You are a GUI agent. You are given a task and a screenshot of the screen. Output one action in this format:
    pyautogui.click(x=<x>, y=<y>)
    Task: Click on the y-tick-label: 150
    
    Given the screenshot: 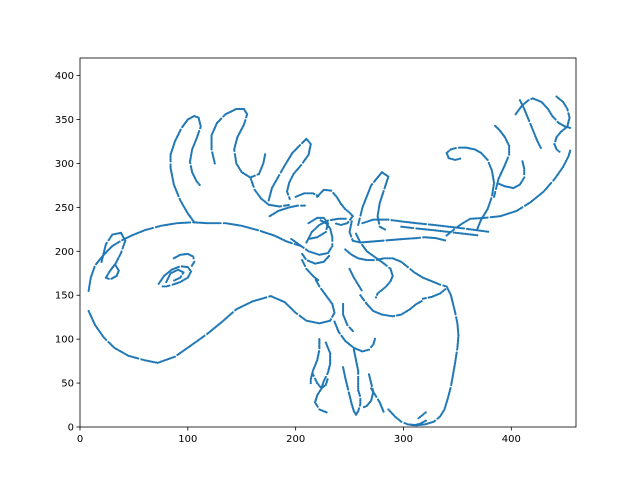 What is the action you would take?
    pyautogui.click(x=64, y=296)
    